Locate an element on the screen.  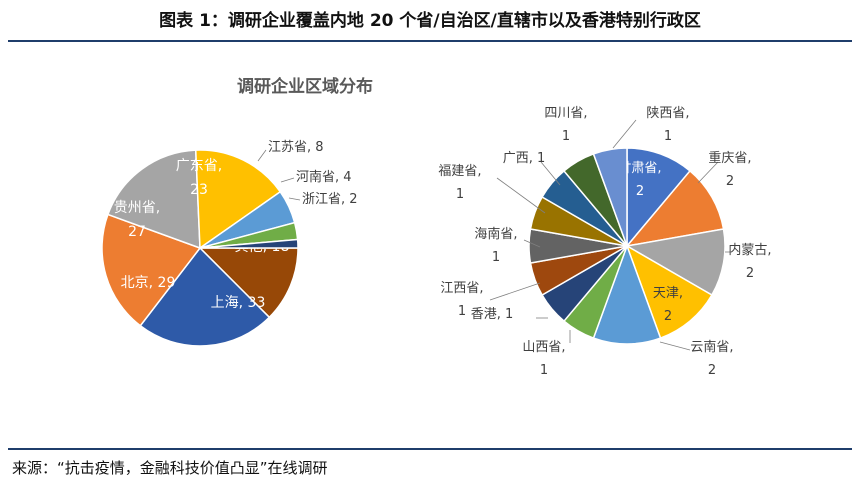
slice-label-1-6: 香港, 1 is located at coordinates (492, 314).